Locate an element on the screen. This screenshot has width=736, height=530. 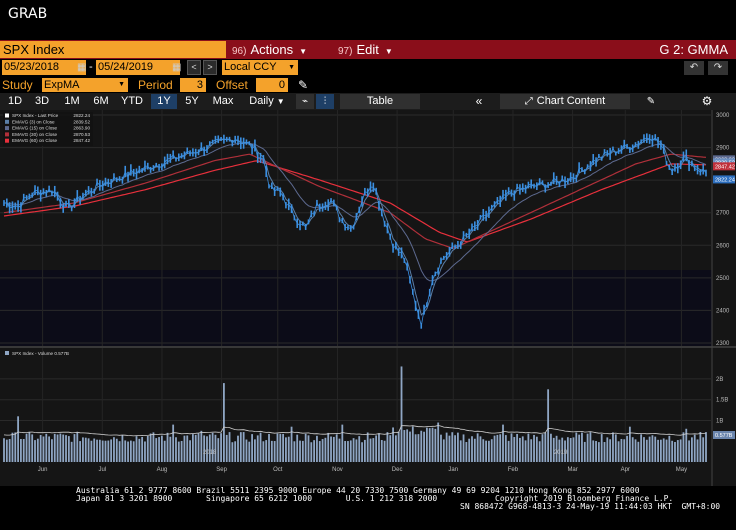
frequency-select: Daily ▼ is located at coordinates (267, 101).